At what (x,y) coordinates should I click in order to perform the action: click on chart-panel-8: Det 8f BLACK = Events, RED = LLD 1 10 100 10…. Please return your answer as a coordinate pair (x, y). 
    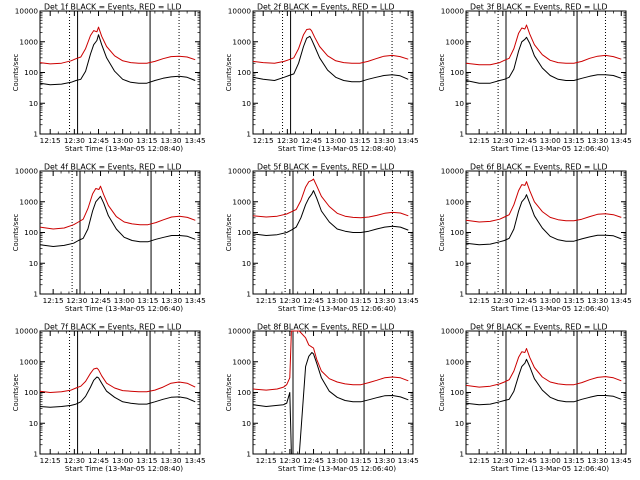
    Looking at the image, I should click on (322, 398).